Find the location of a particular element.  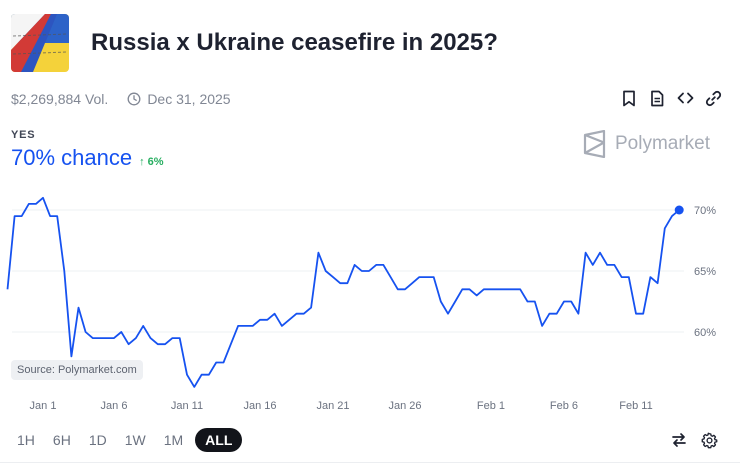

x-tick-label: Jan 1 is located at coordinates (43, 406).